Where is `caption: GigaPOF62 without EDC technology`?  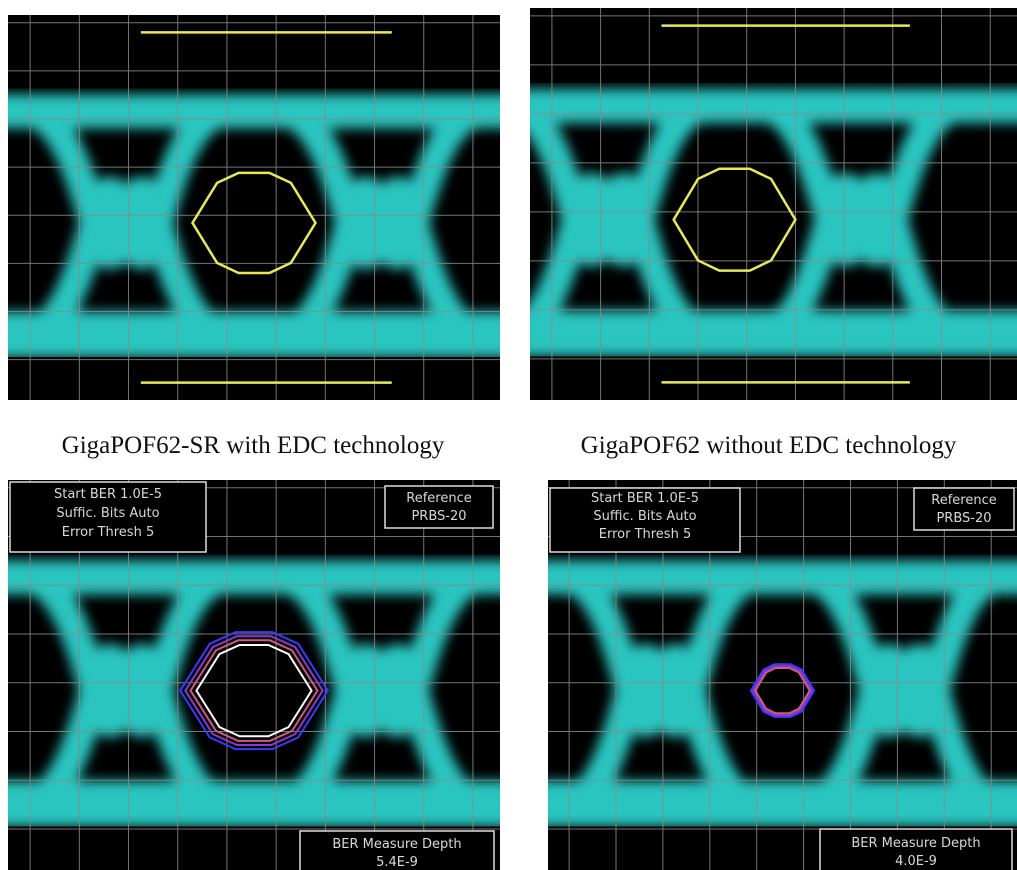
caption: GigaPOF62 without EDC technology is located at coordinates (768, 445).